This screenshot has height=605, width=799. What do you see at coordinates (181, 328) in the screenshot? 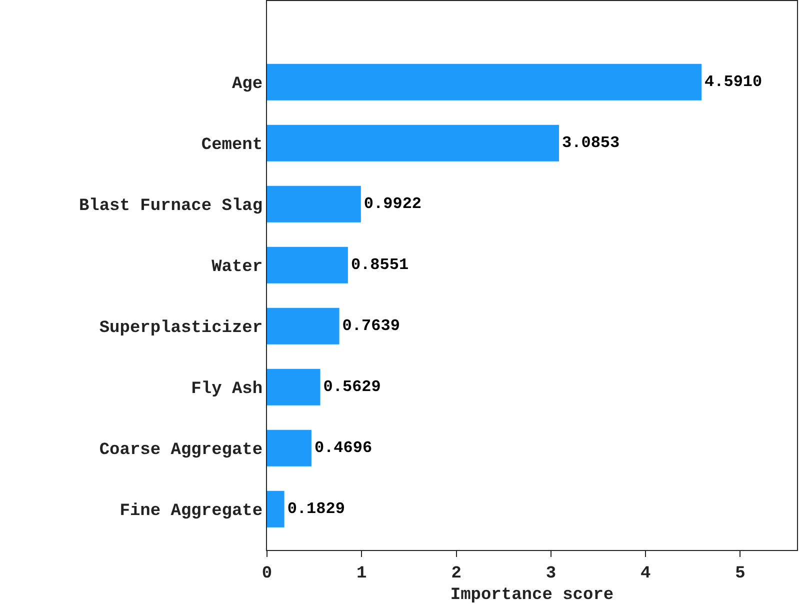
I see `y-tick-label: Superplasticizer` at bounding box center [181, 328].